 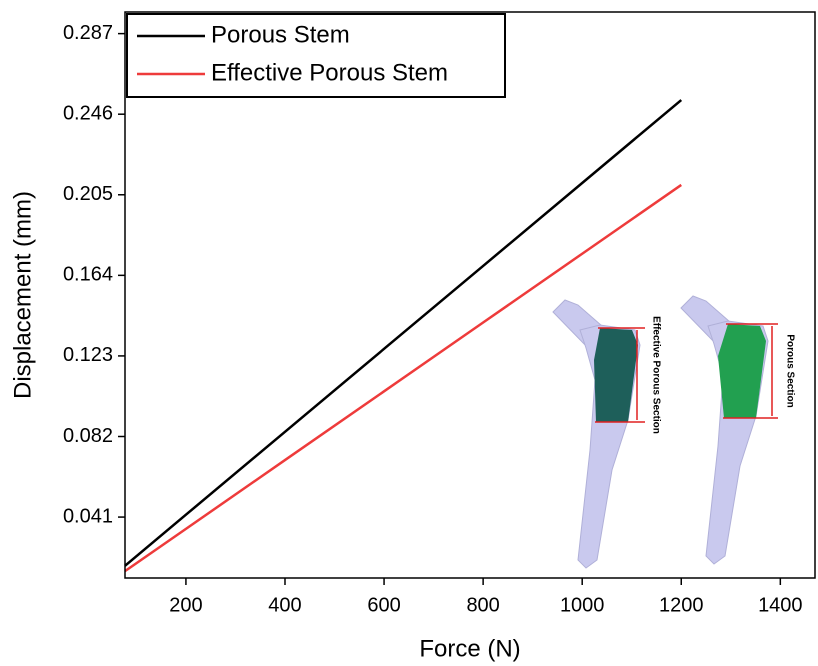 I want to click on x-tick-label: 400, so click(x=284, y=605).